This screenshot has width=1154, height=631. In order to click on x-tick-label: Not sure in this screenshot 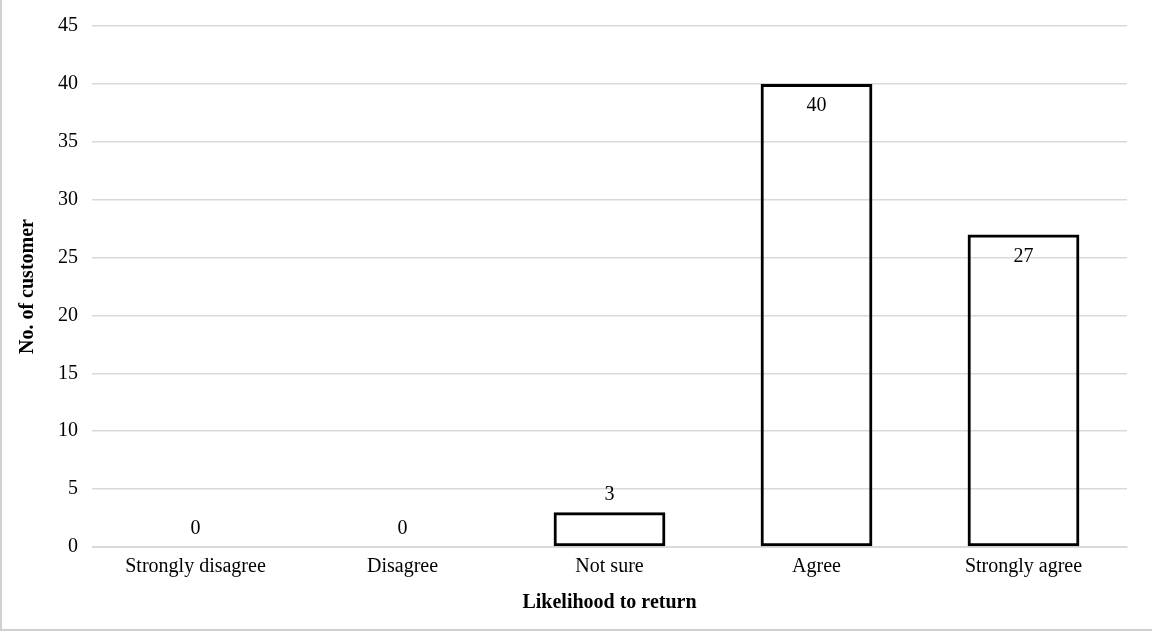, I will do `click(609, 565)`.